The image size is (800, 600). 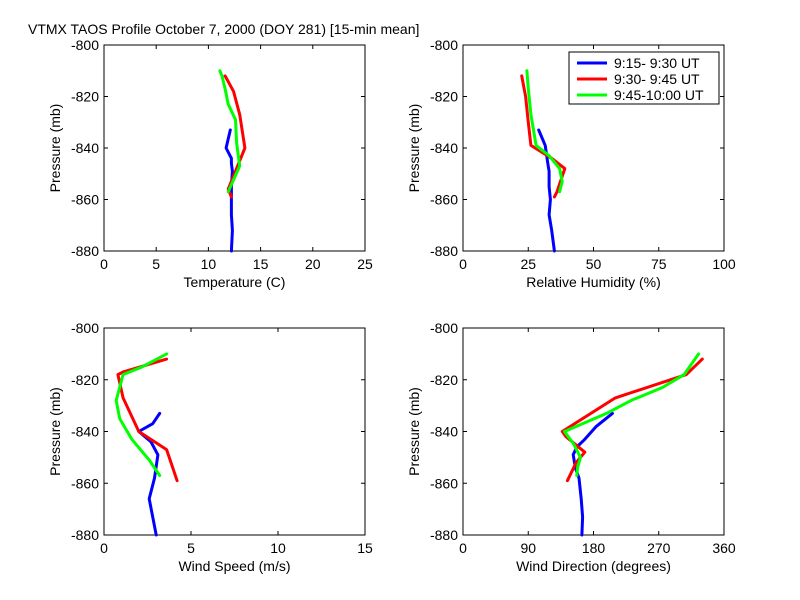 I want to click on x-axis-label: Wind Speed (m/s), so click(x=234, y=566).